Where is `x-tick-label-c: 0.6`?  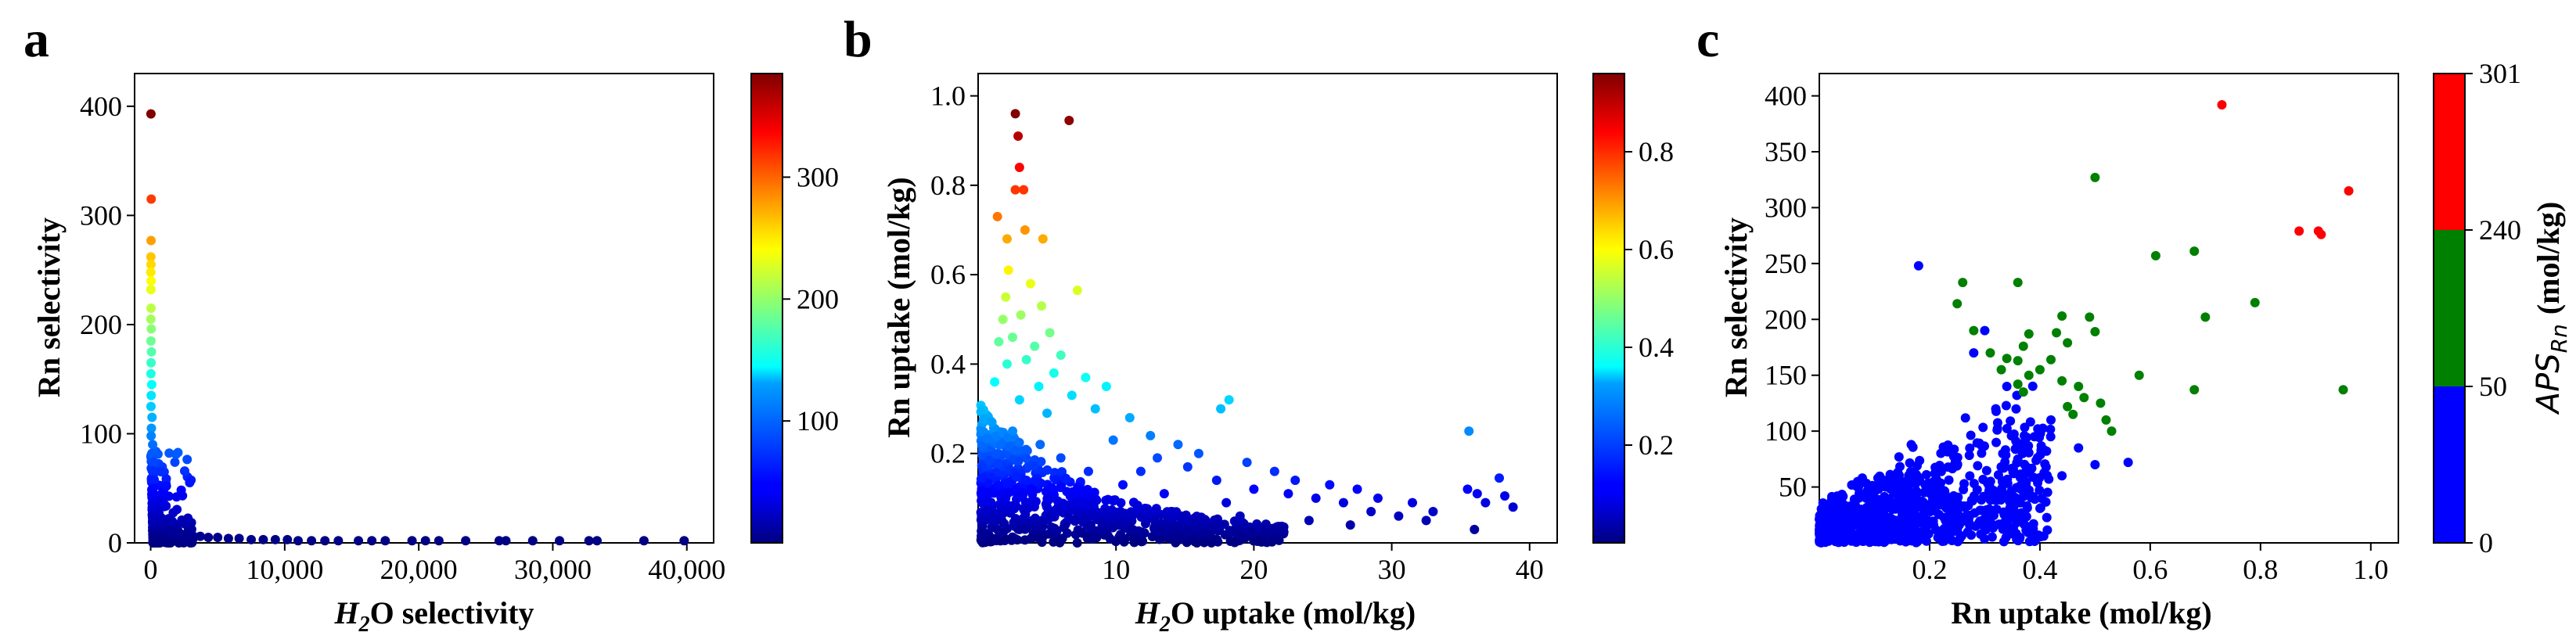 x-tick-label-c: 0.6 is located at coordinates (2150, 569).